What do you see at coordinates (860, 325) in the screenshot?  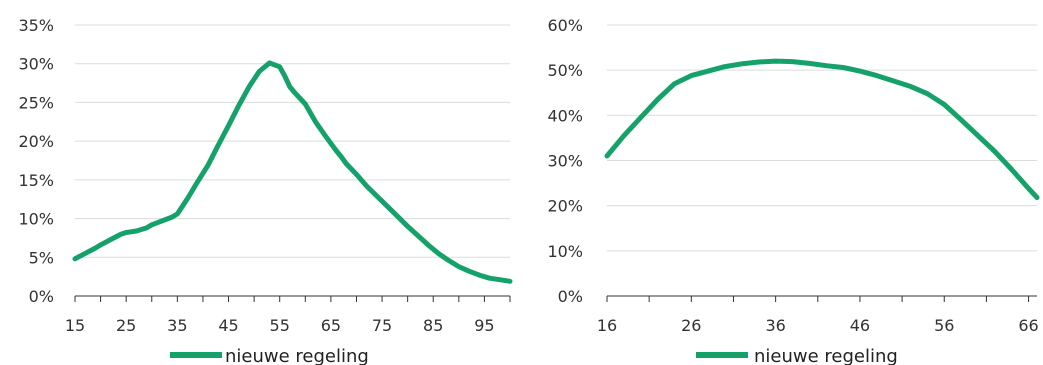 I see `x-tick-label: 46` at bounding box center [860, 325].